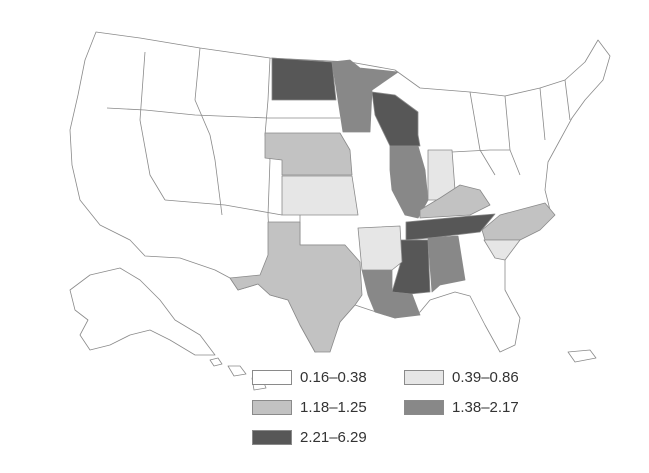  Describe the element at coordinates (502, 250) in the screenshot. I see `state-south-carolina` at that location.